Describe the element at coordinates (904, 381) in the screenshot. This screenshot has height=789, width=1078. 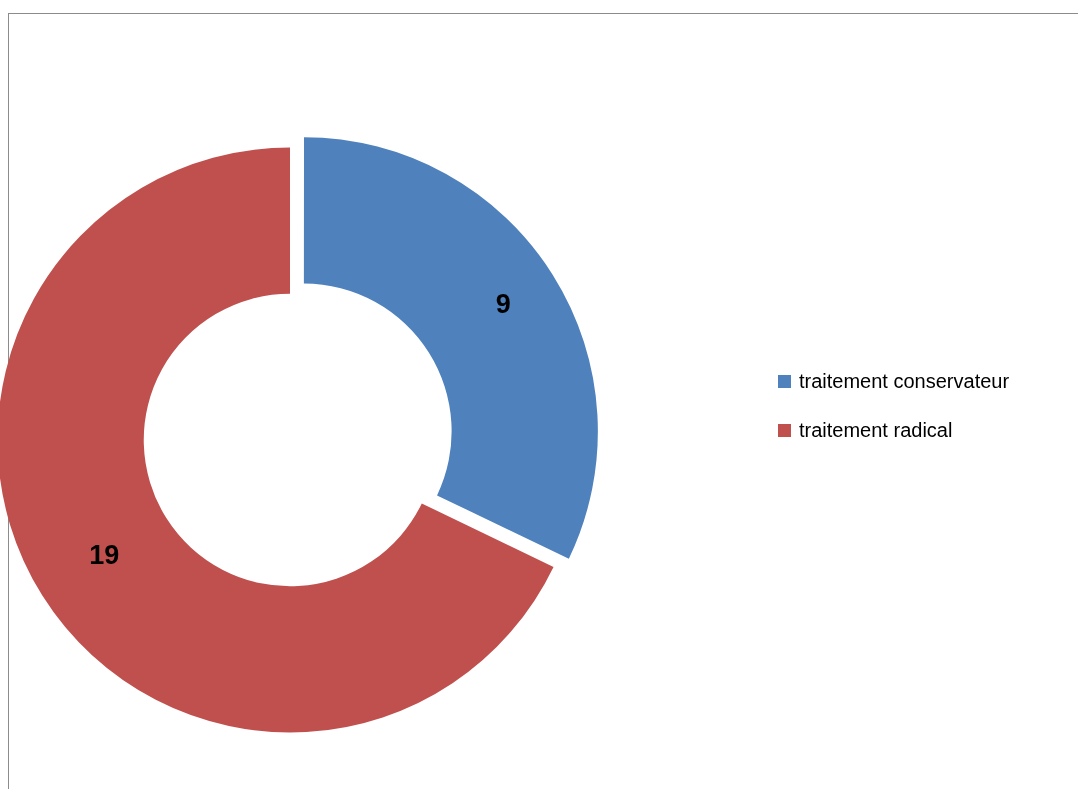
I see `legend-label: traitement conservateur` at that location.